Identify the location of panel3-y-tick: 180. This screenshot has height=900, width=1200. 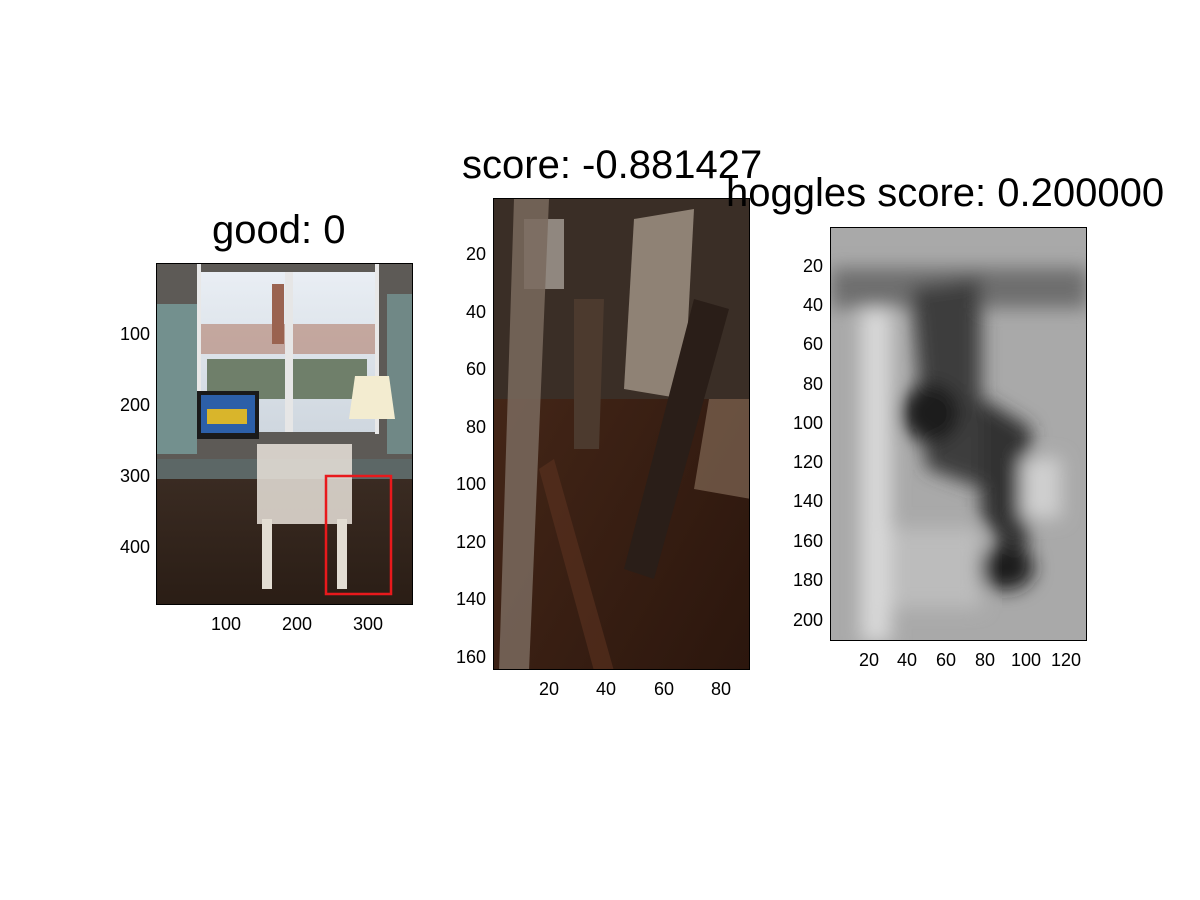
(807, 580).